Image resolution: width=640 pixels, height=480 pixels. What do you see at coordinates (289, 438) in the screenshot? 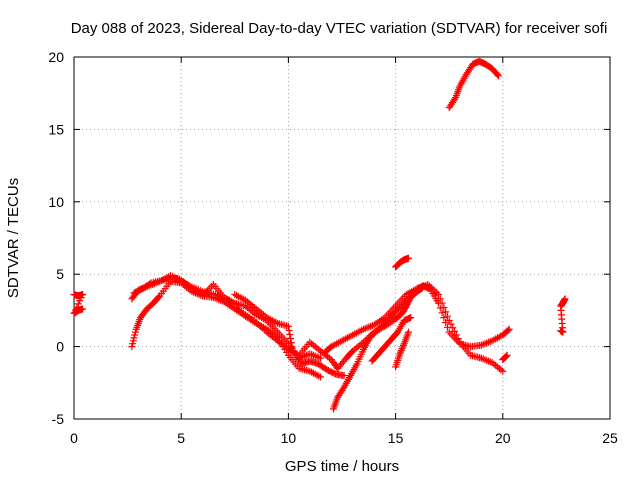
I see `x-tick-label: 10` at bounding box center [289, 438].